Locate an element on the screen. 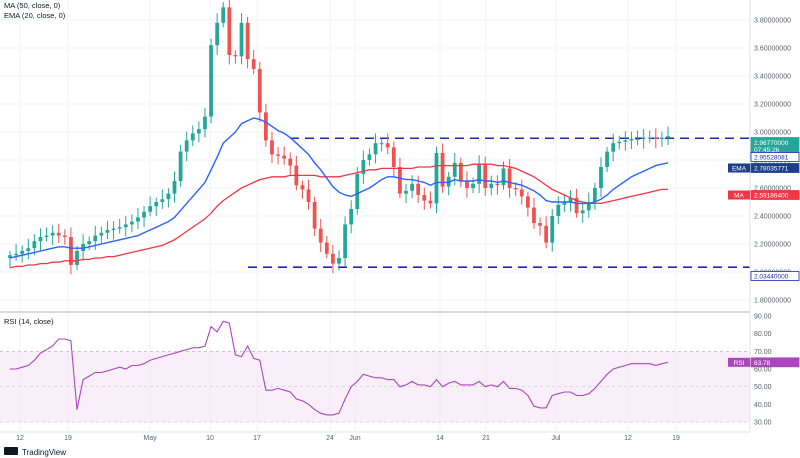 This screenshot has height=458, width=800. tradingview-logo: TradingView is located at coordinates (35, 452).